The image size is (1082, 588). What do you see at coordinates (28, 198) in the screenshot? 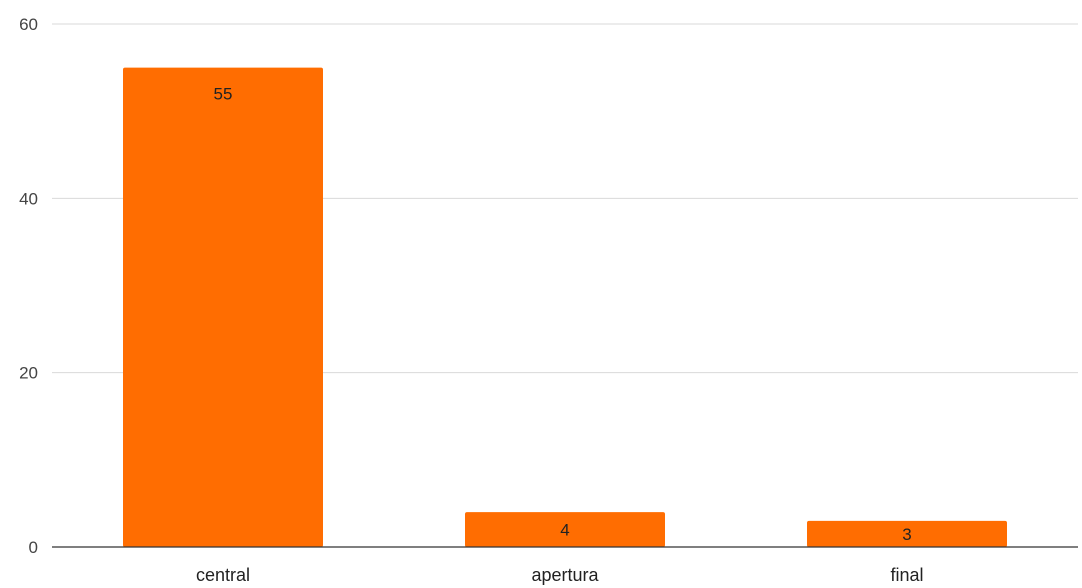
I see `y-tick-label: 40` at bounding box center [28, 198].